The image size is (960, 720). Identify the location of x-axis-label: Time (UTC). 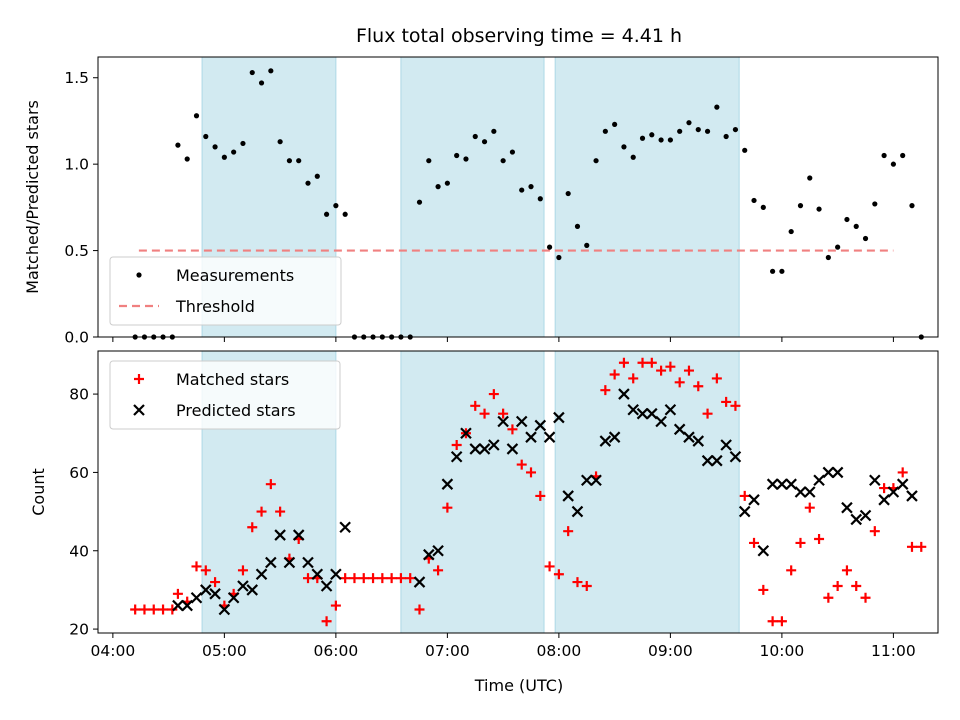
(518, 685).